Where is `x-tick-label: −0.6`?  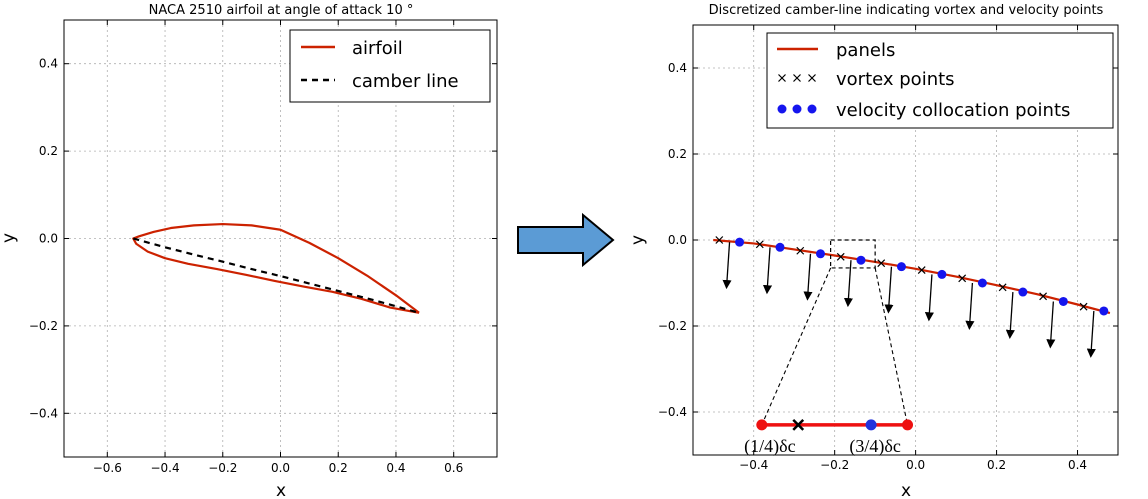
x-tick-label: −0.6 is located at coordinates (107, 468).